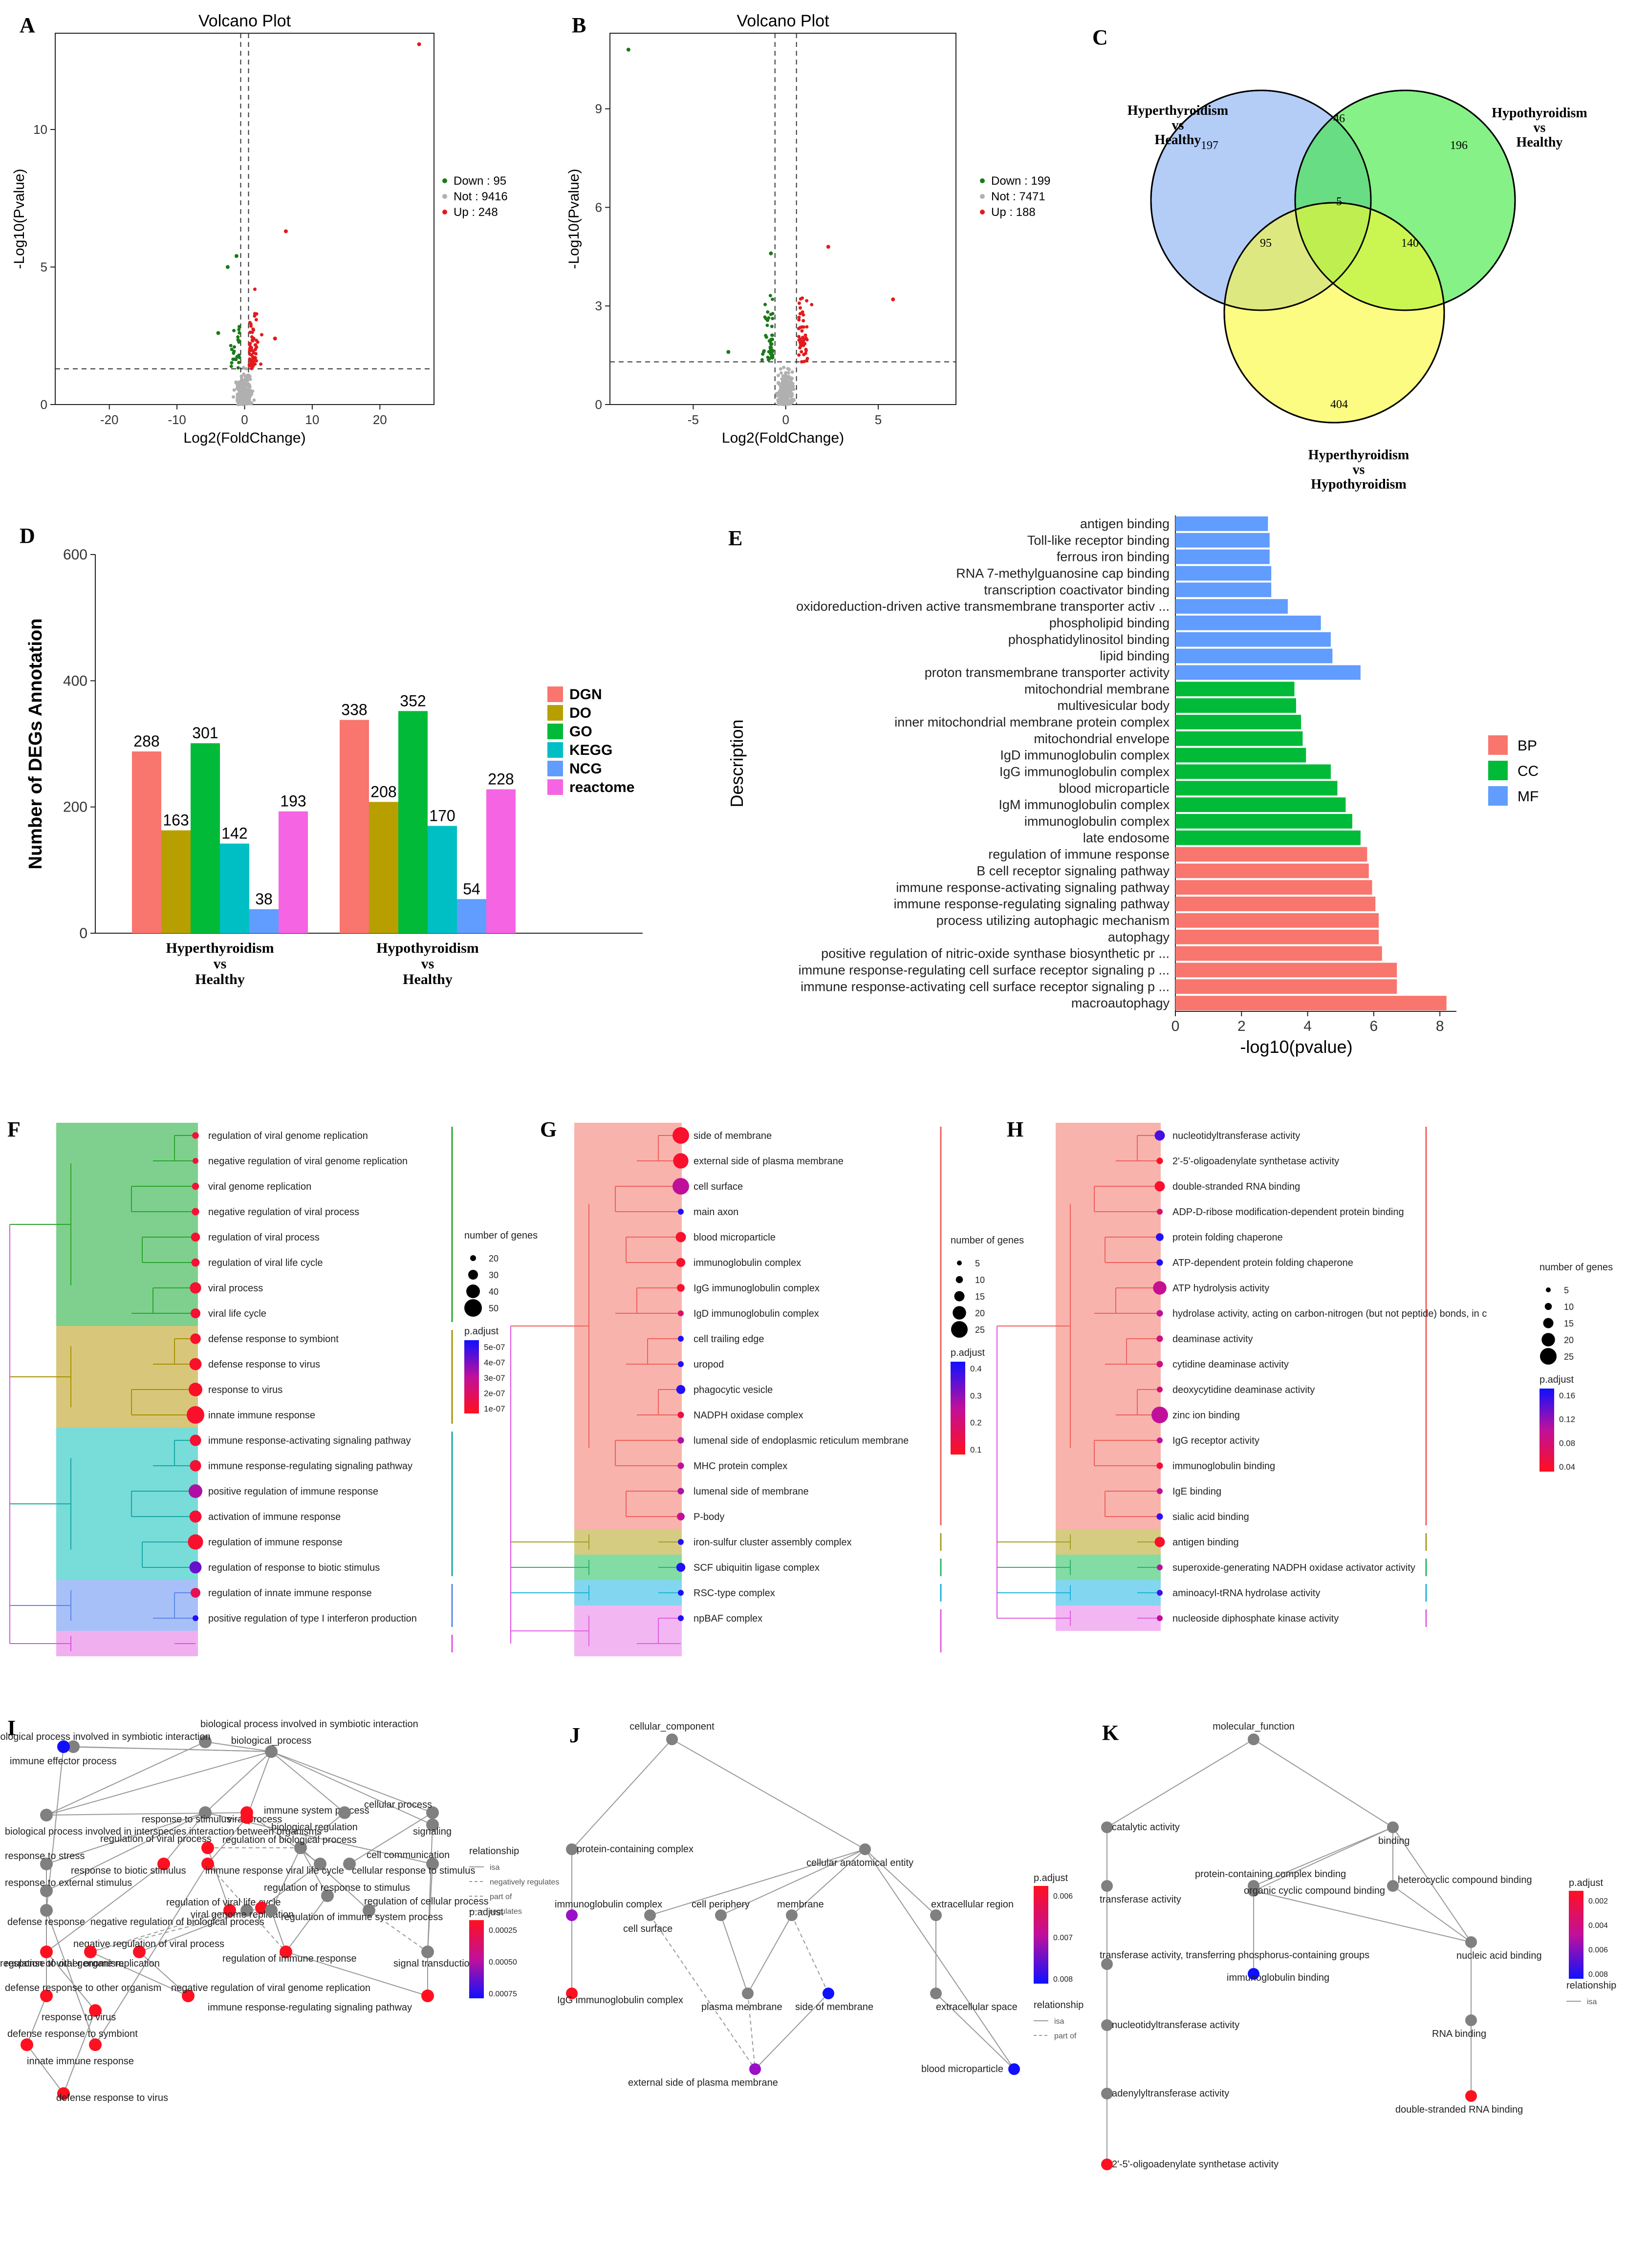 This screenshot has width=1626, height=2268. What do you see at coordinates (1598, 1974) in the screenshot?
I see `padj-legend-label: 0.008` at bounding box center [1598, 1974].